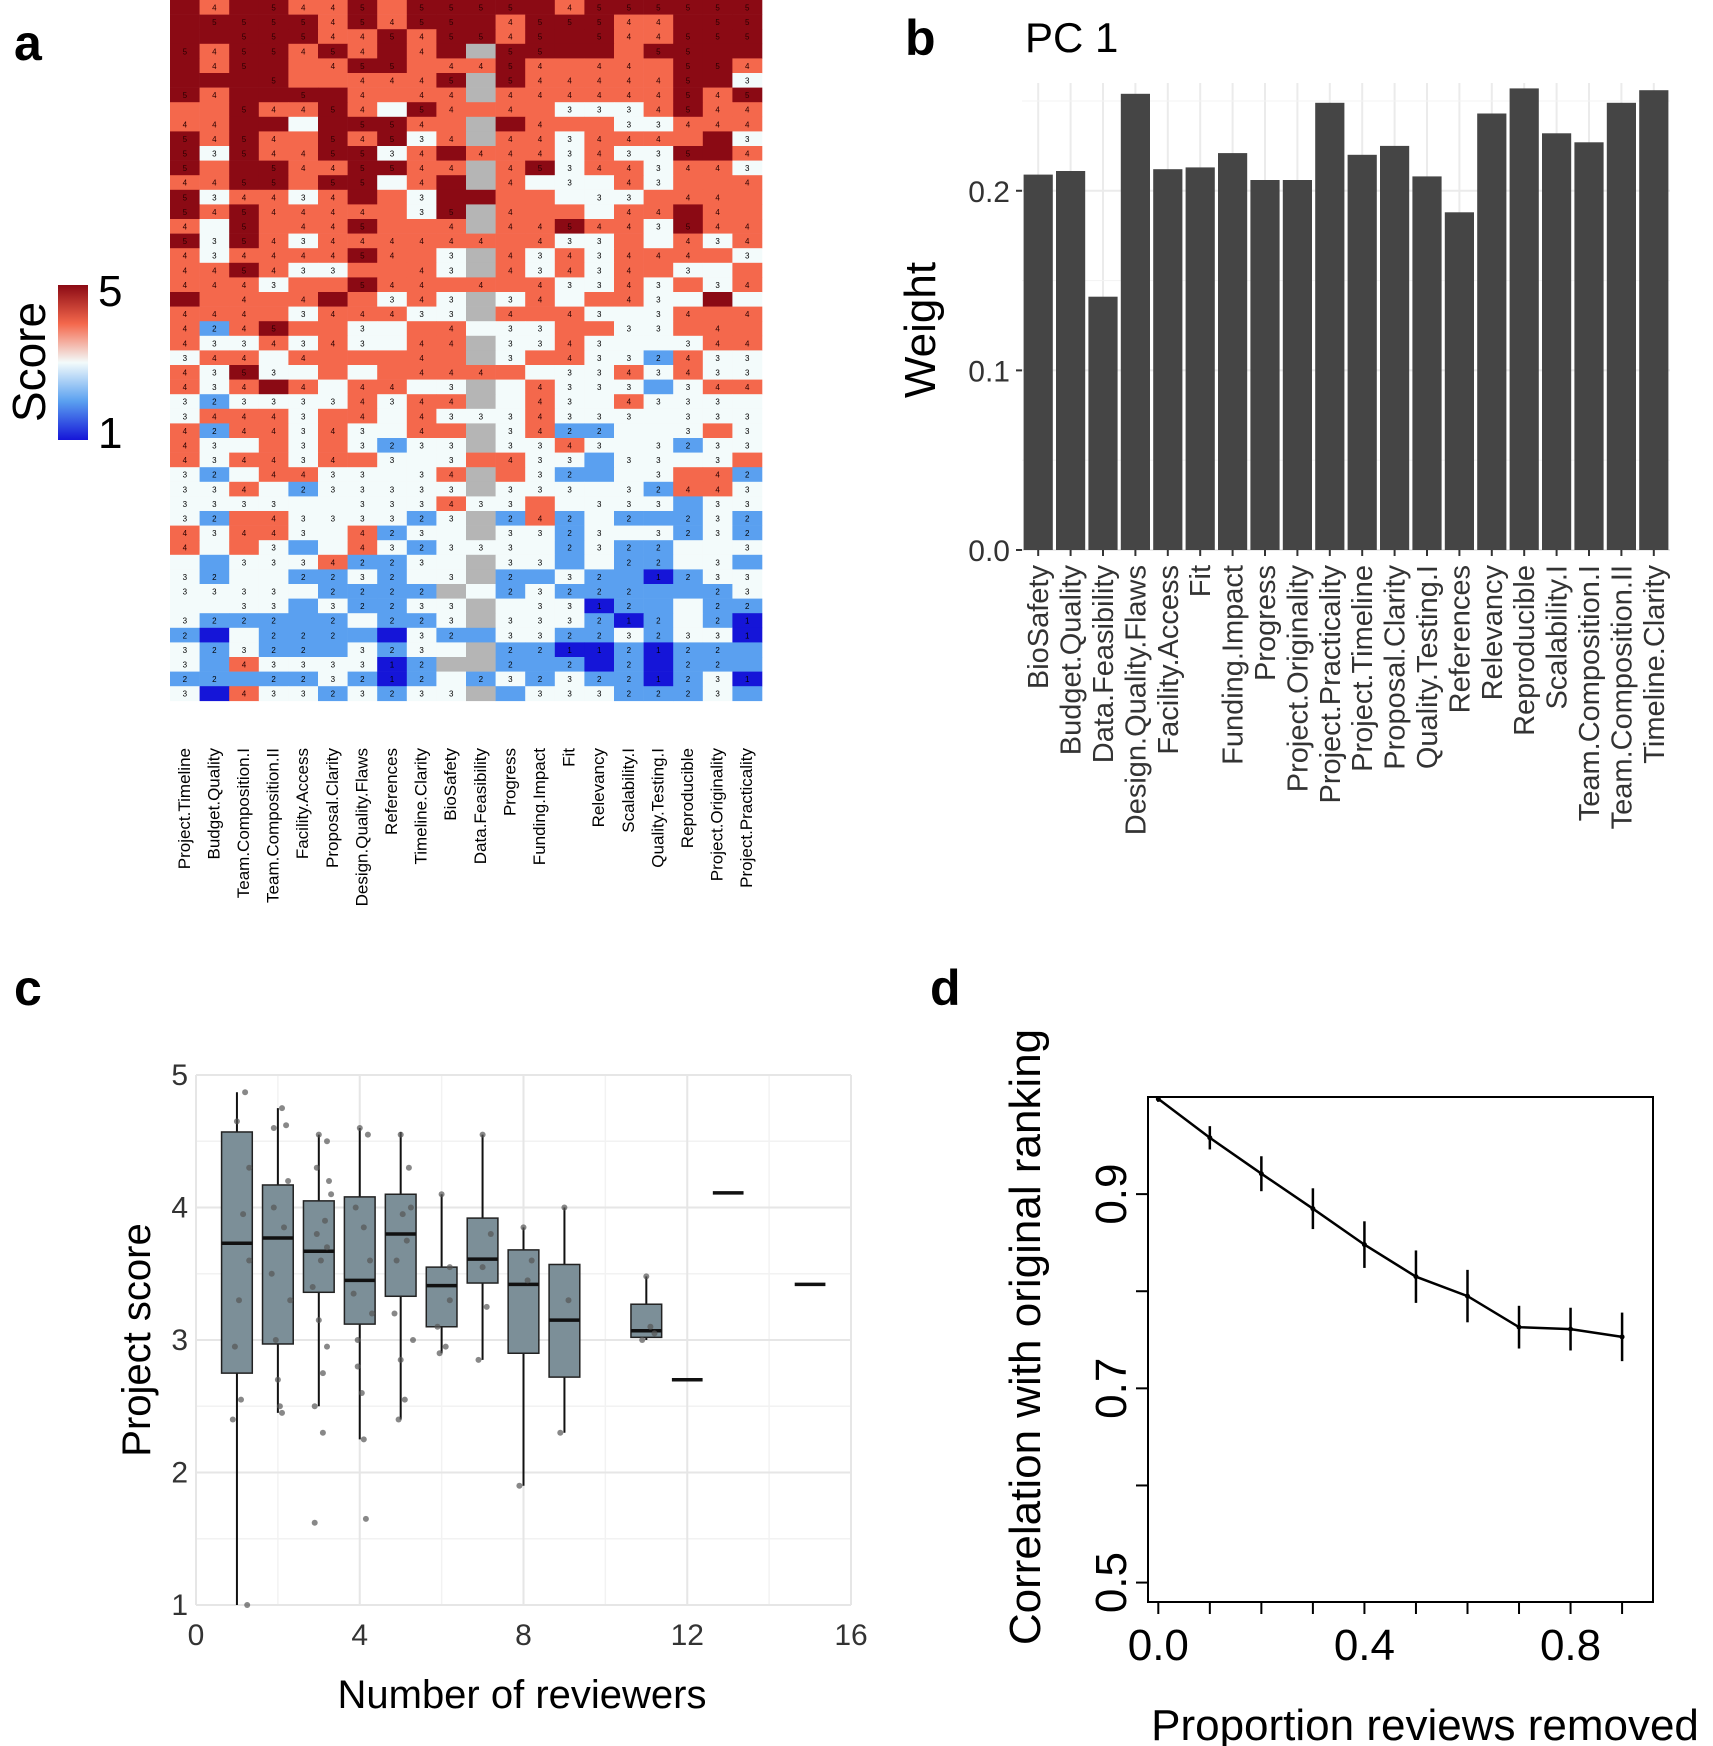  I want to click on box-body, so click(441, 1297).